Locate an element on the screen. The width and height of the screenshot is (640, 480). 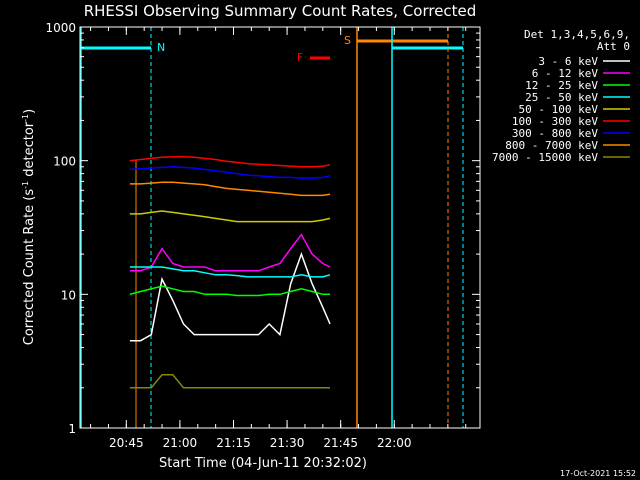
flare-label: F is located at coordinates (300, 57).